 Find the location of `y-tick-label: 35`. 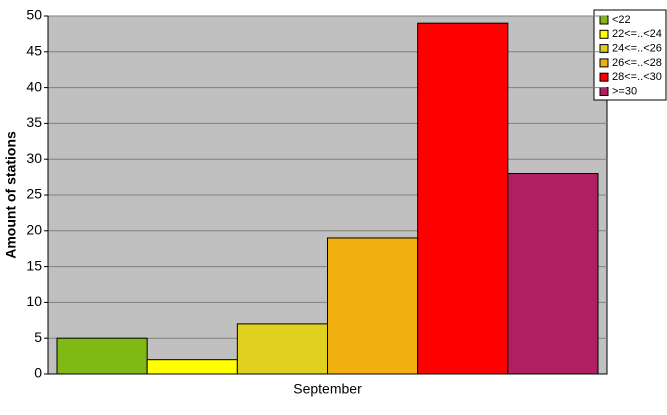

y-tick-label: 35 is located at coordinates (34, 122).